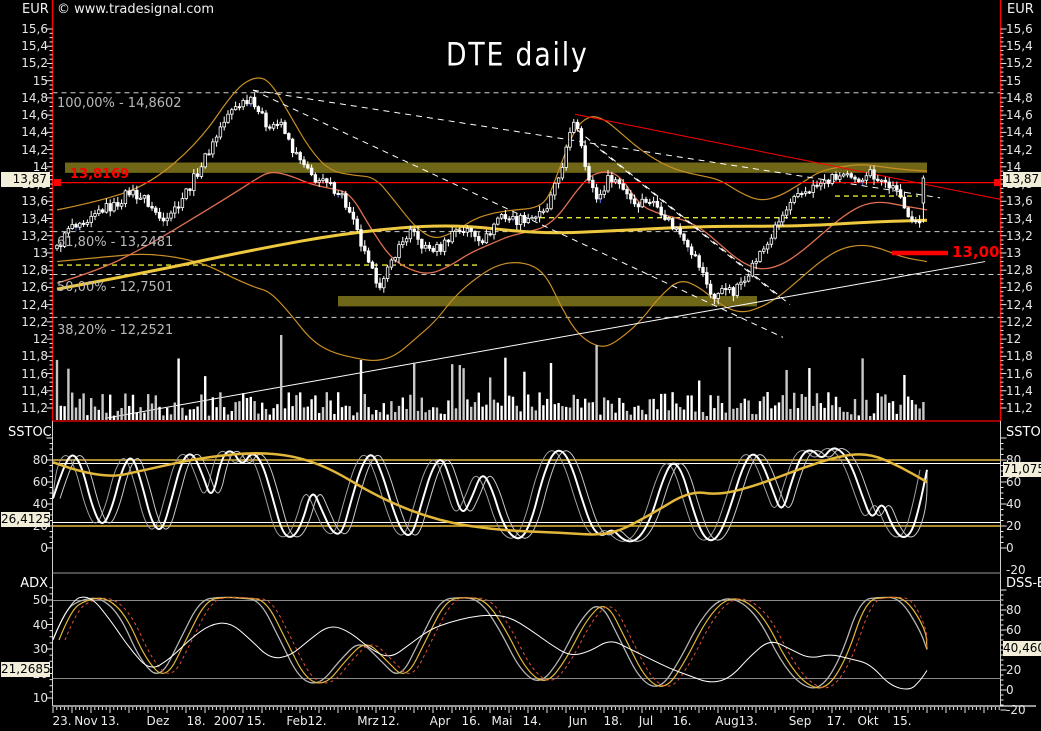 This screenshot has height=731, width=1041. What do you see at coordinates (35, 9) in the screenshot?
I see `currency-label-left: EUR` at bounding box center [35, 9].